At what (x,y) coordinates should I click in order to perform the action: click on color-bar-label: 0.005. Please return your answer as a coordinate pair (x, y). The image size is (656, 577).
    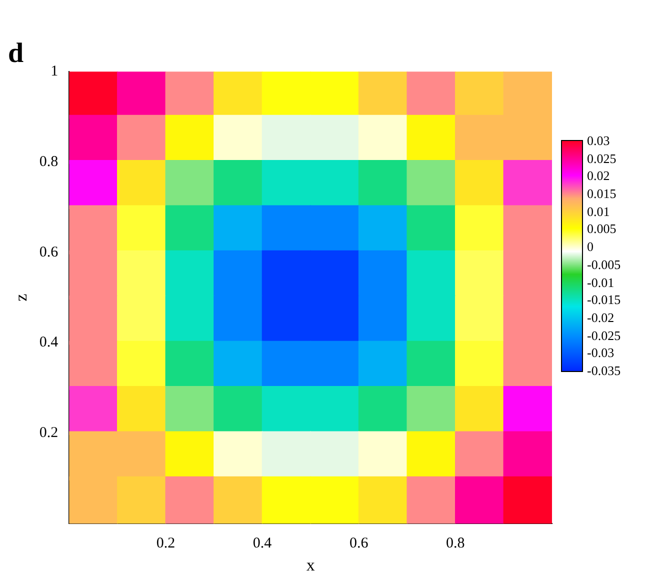
    Looking at the image, I should click on (601, 228).